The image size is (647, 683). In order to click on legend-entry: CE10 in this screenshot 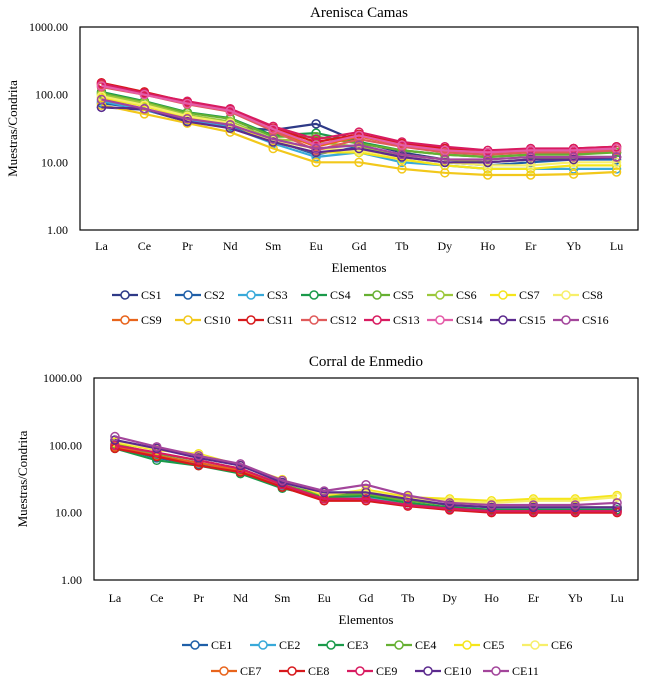, I will do `click(443, 671)`.